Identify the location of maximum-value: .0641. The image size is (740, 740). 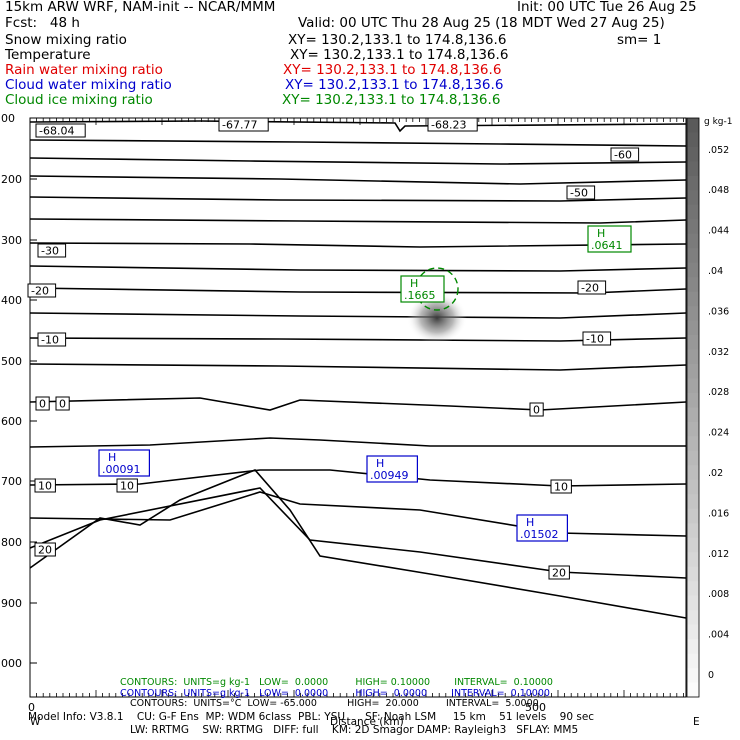
(607, 245).